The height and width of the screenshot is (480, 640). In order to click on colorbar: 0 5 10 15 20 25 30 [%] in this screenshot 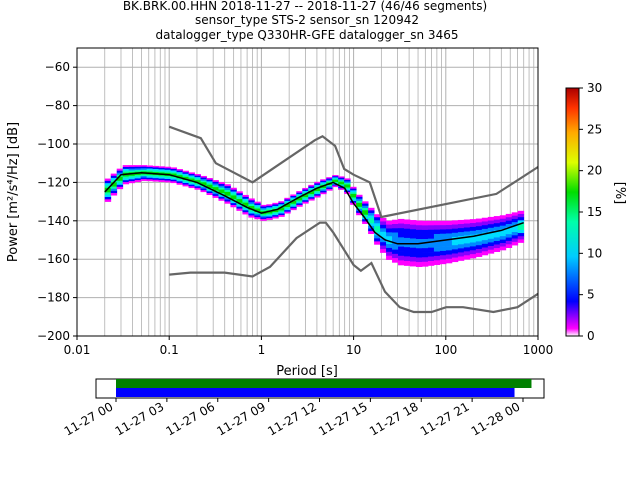, I will do `click(596, 212)`.